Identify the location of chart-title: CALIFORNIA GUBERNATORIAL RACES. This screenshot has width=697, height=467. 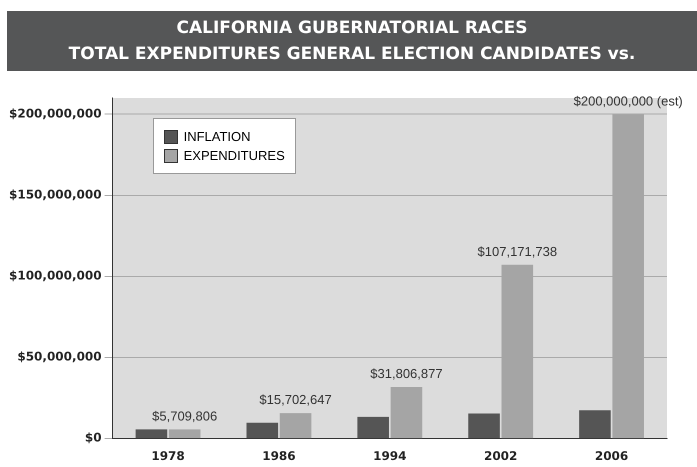
(351, 28).